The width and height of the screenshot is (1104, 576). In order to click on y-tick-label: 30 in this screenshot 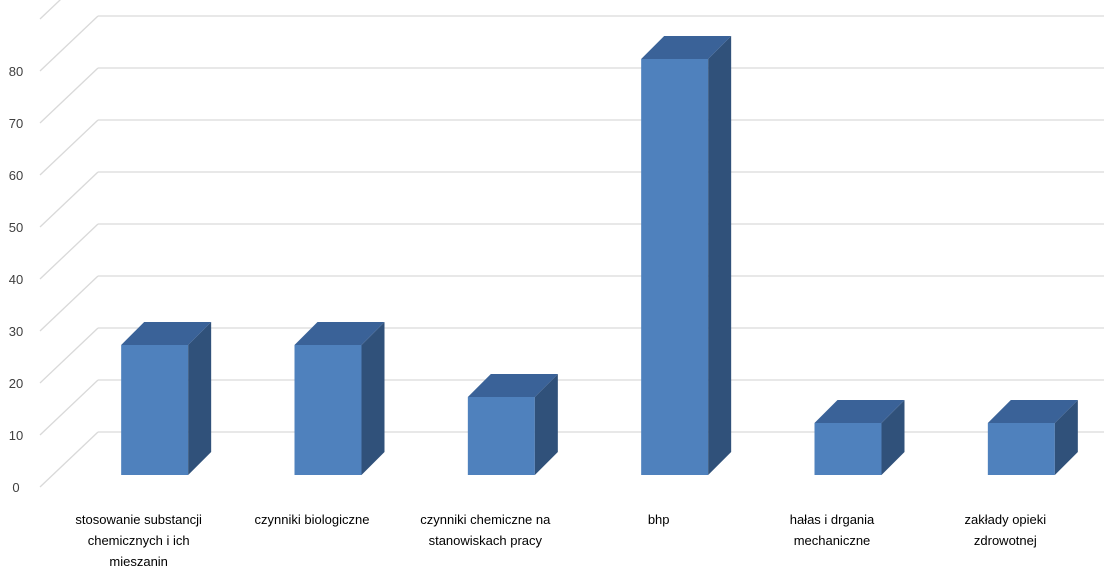, I will do `click(16, 331)`.